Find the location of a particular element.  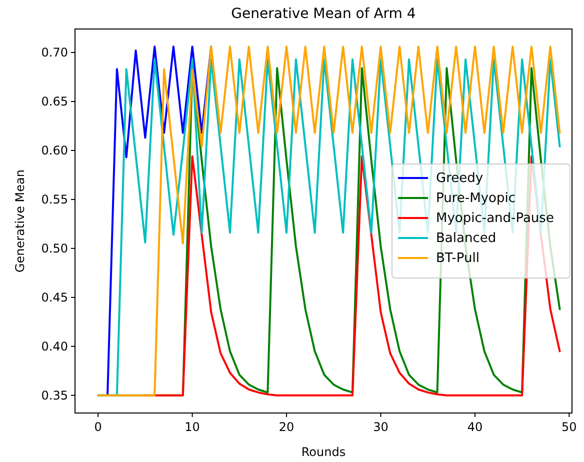

y-tick-label: 0.40 is located at coordinates (54, 346).